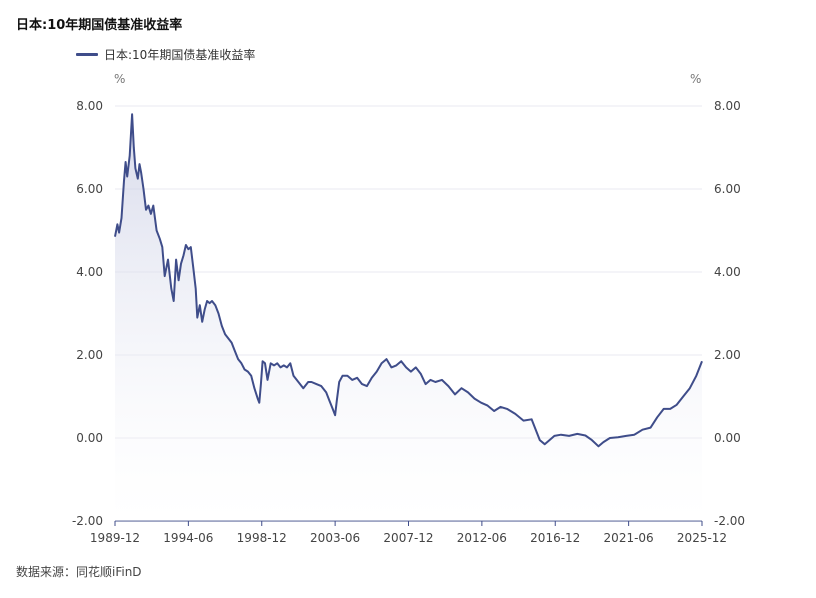  Describe the element at coordinates (99, 25) in the screenshot. I see `chart-title: 日本:10年期国债基准收益率` at that location.